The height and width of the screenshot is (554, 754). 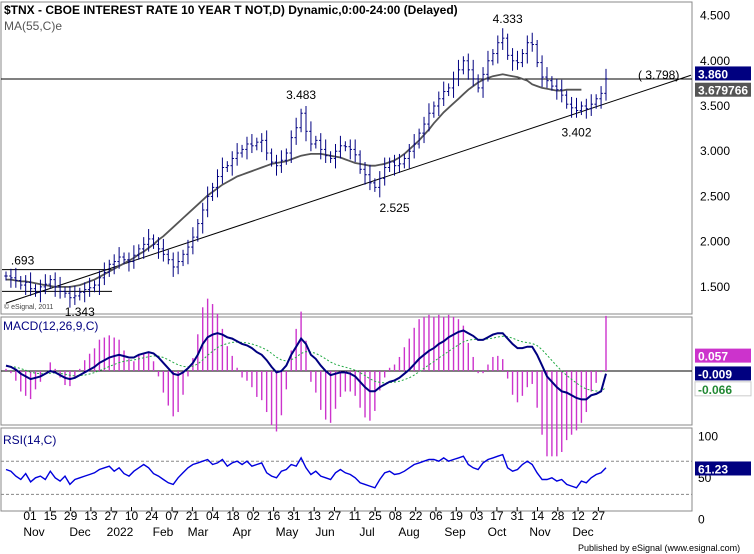 I want to click on rsi-panel, so click(x=346, y=474).